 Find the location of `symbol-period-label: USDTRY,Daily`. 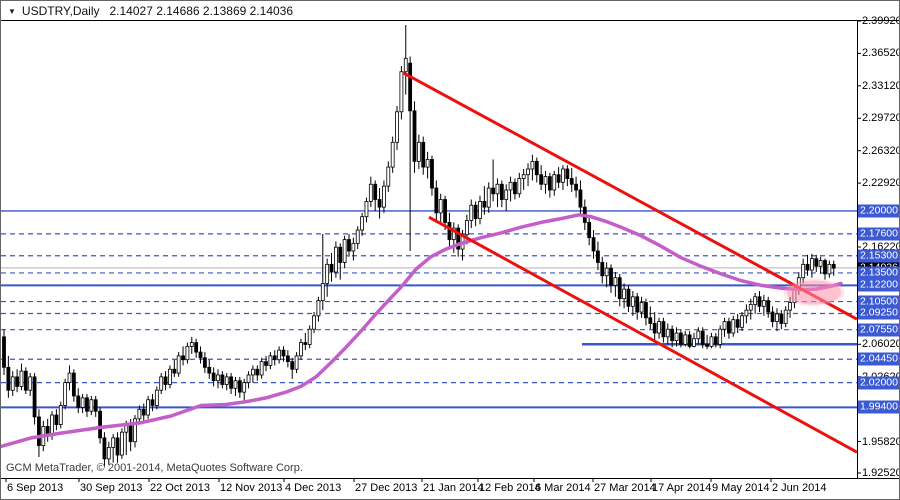

symbol-period-label: USDTRY,Daily is located at coordinates (60, 11).